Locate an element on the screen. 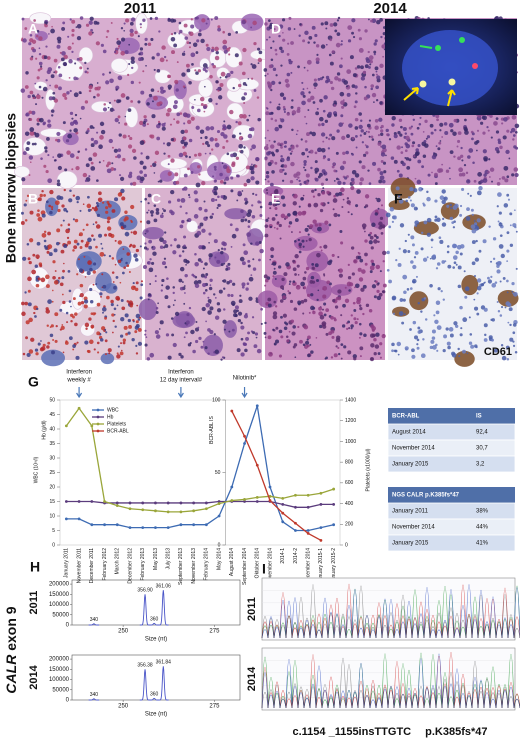 This screenshot has width=520, height=743. fish-inset is located at coordinates (451, 67).